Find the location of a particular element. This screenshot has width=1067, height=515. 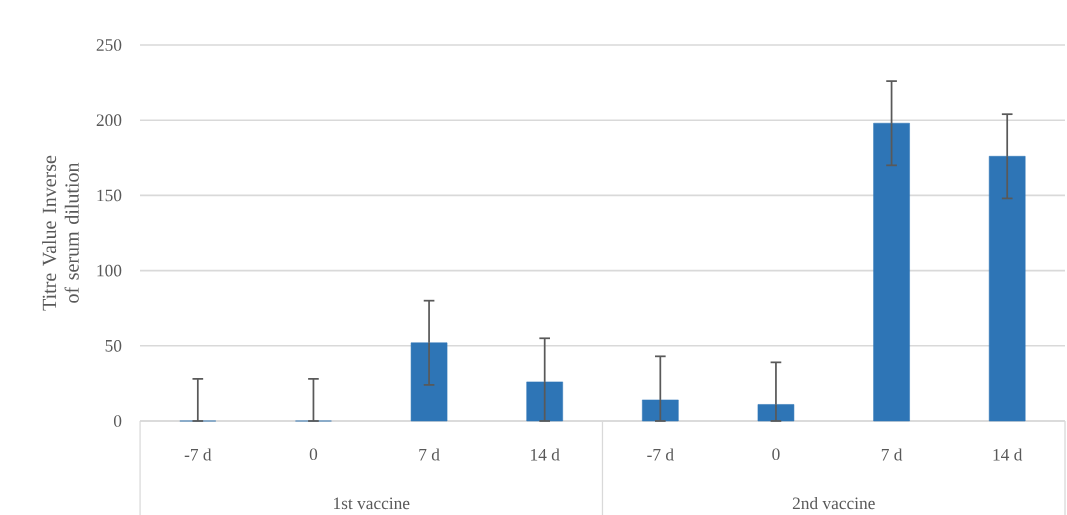

text: 1st vaccine is located at coordinates (372, 503).